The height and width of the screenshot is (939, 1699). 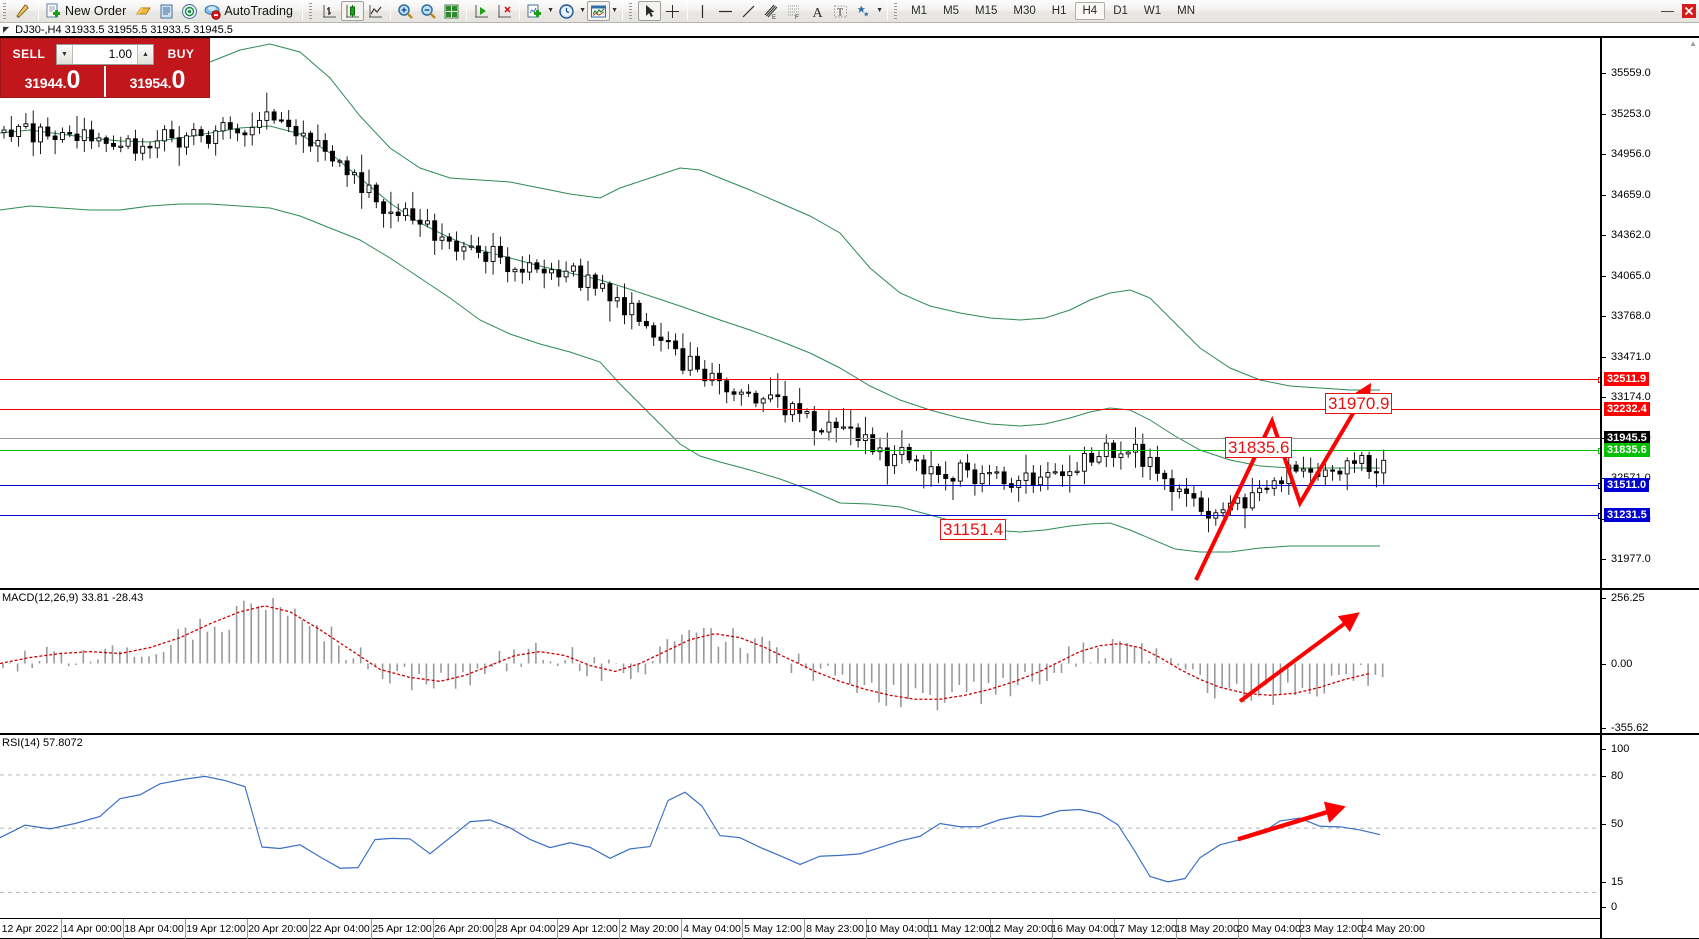 I want to click on tile-windows-icon, so click(x=451, y=11).